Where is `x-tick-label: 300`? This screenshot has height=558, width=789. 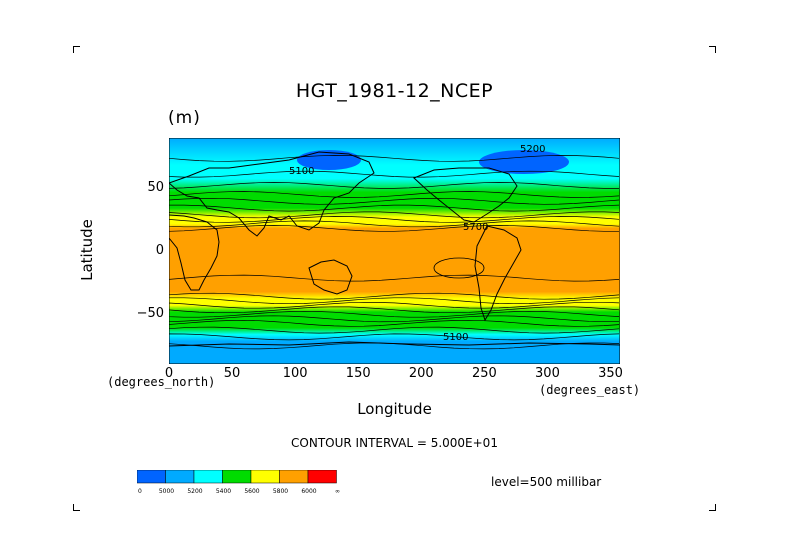
x-tick-label: 300 is located at coordinates (547, 373).